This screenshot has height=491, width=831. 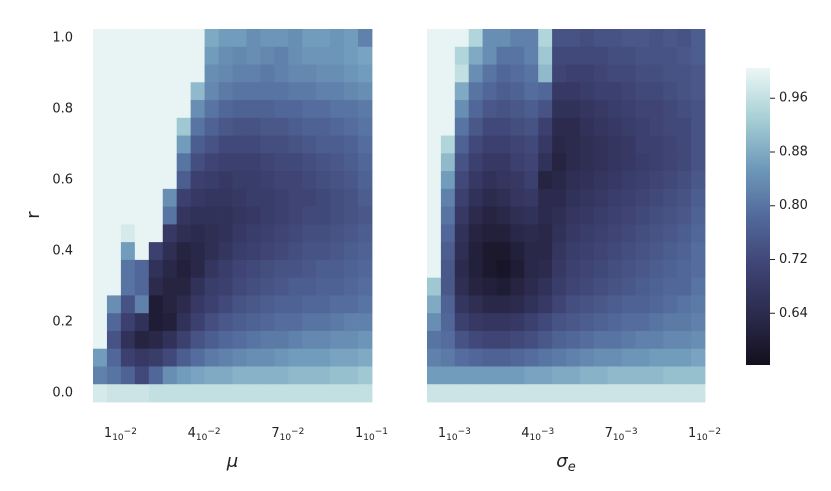 What do you see at coordinates (62, 37) in the screenshot?
I see `y-tick-label: 1.0` at bounding box center [62, 37].